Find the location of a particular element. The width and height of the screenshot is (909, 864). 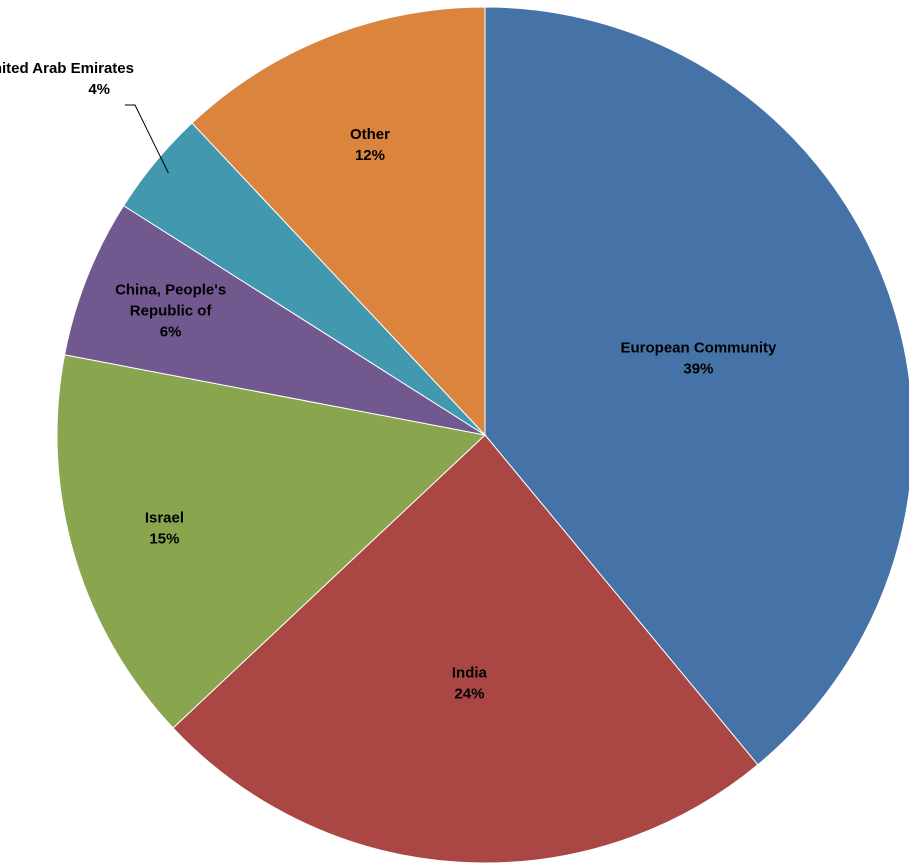

slice-label-israel-line-2: 15% is located at coordinates (164, 539).